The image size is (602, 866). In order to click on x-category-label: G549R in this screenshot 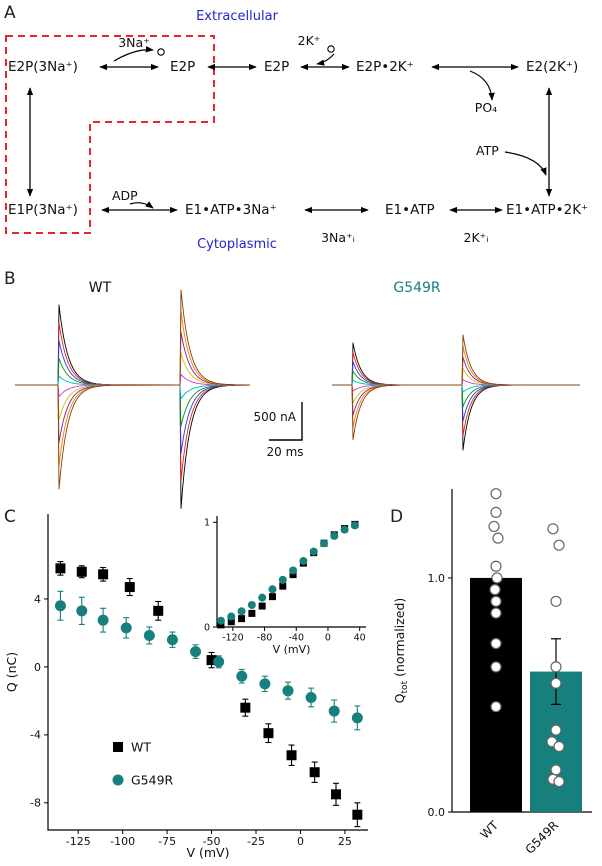, I will do `click(542, 837)`.